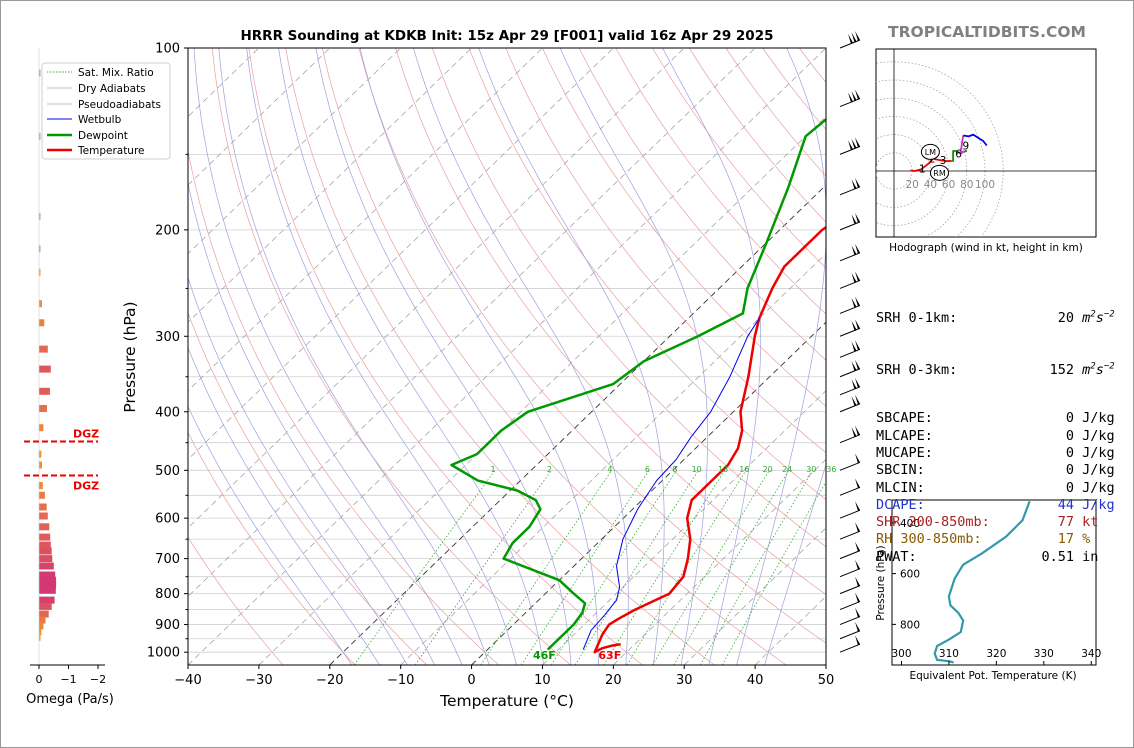 The image size is (1134, 748). I want to click on stat-value: 152, so click(1061, 369).